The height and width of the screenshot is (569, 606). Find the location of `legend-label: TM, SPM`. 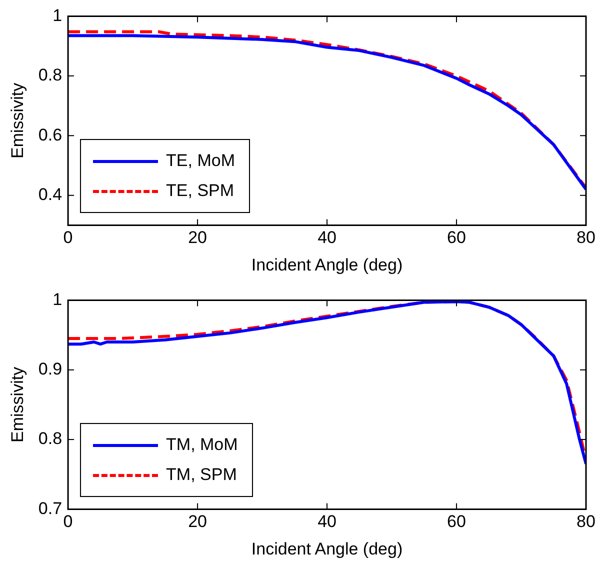

legend-label: TM, SPM is located at coordinates (201, 475).